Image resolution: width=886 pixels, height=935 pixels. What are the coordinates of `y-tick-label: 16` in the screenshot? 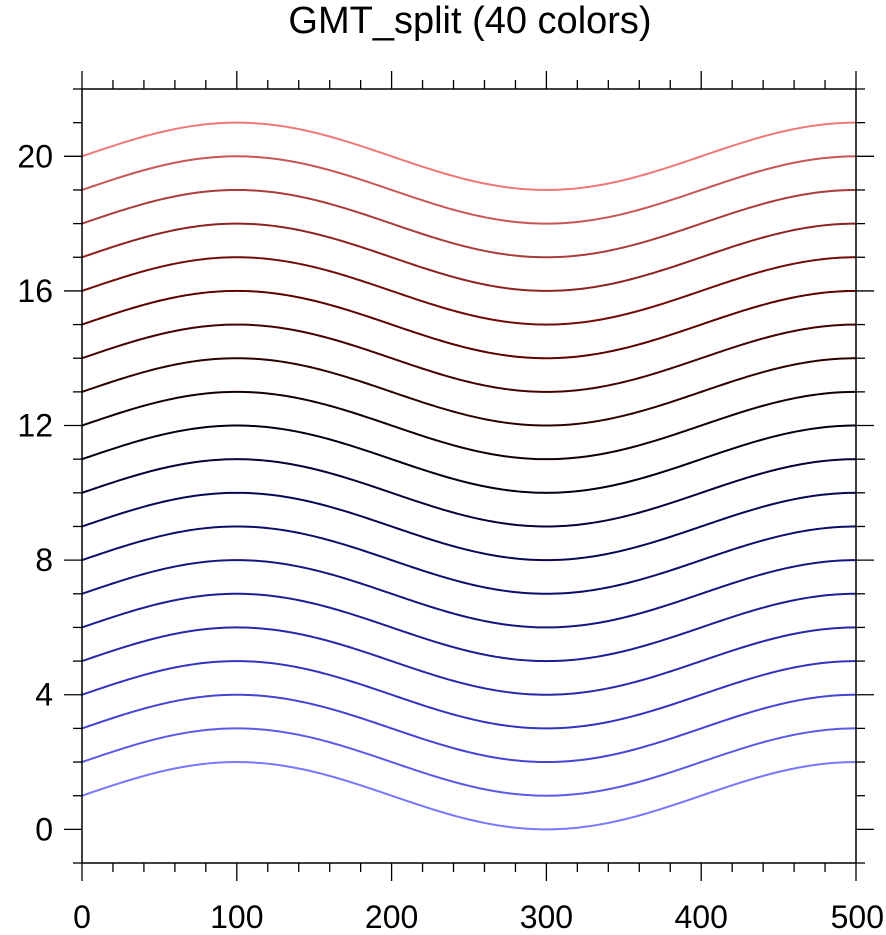 It's located at (35, 291).